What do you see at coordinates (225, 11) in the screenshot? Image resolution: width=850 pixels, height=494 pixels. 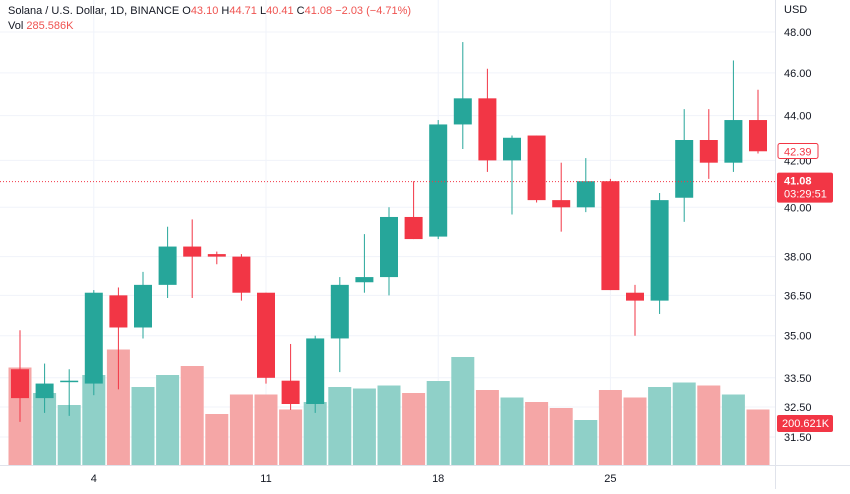 I see `high-label: H` at bounding box center [225, 11].